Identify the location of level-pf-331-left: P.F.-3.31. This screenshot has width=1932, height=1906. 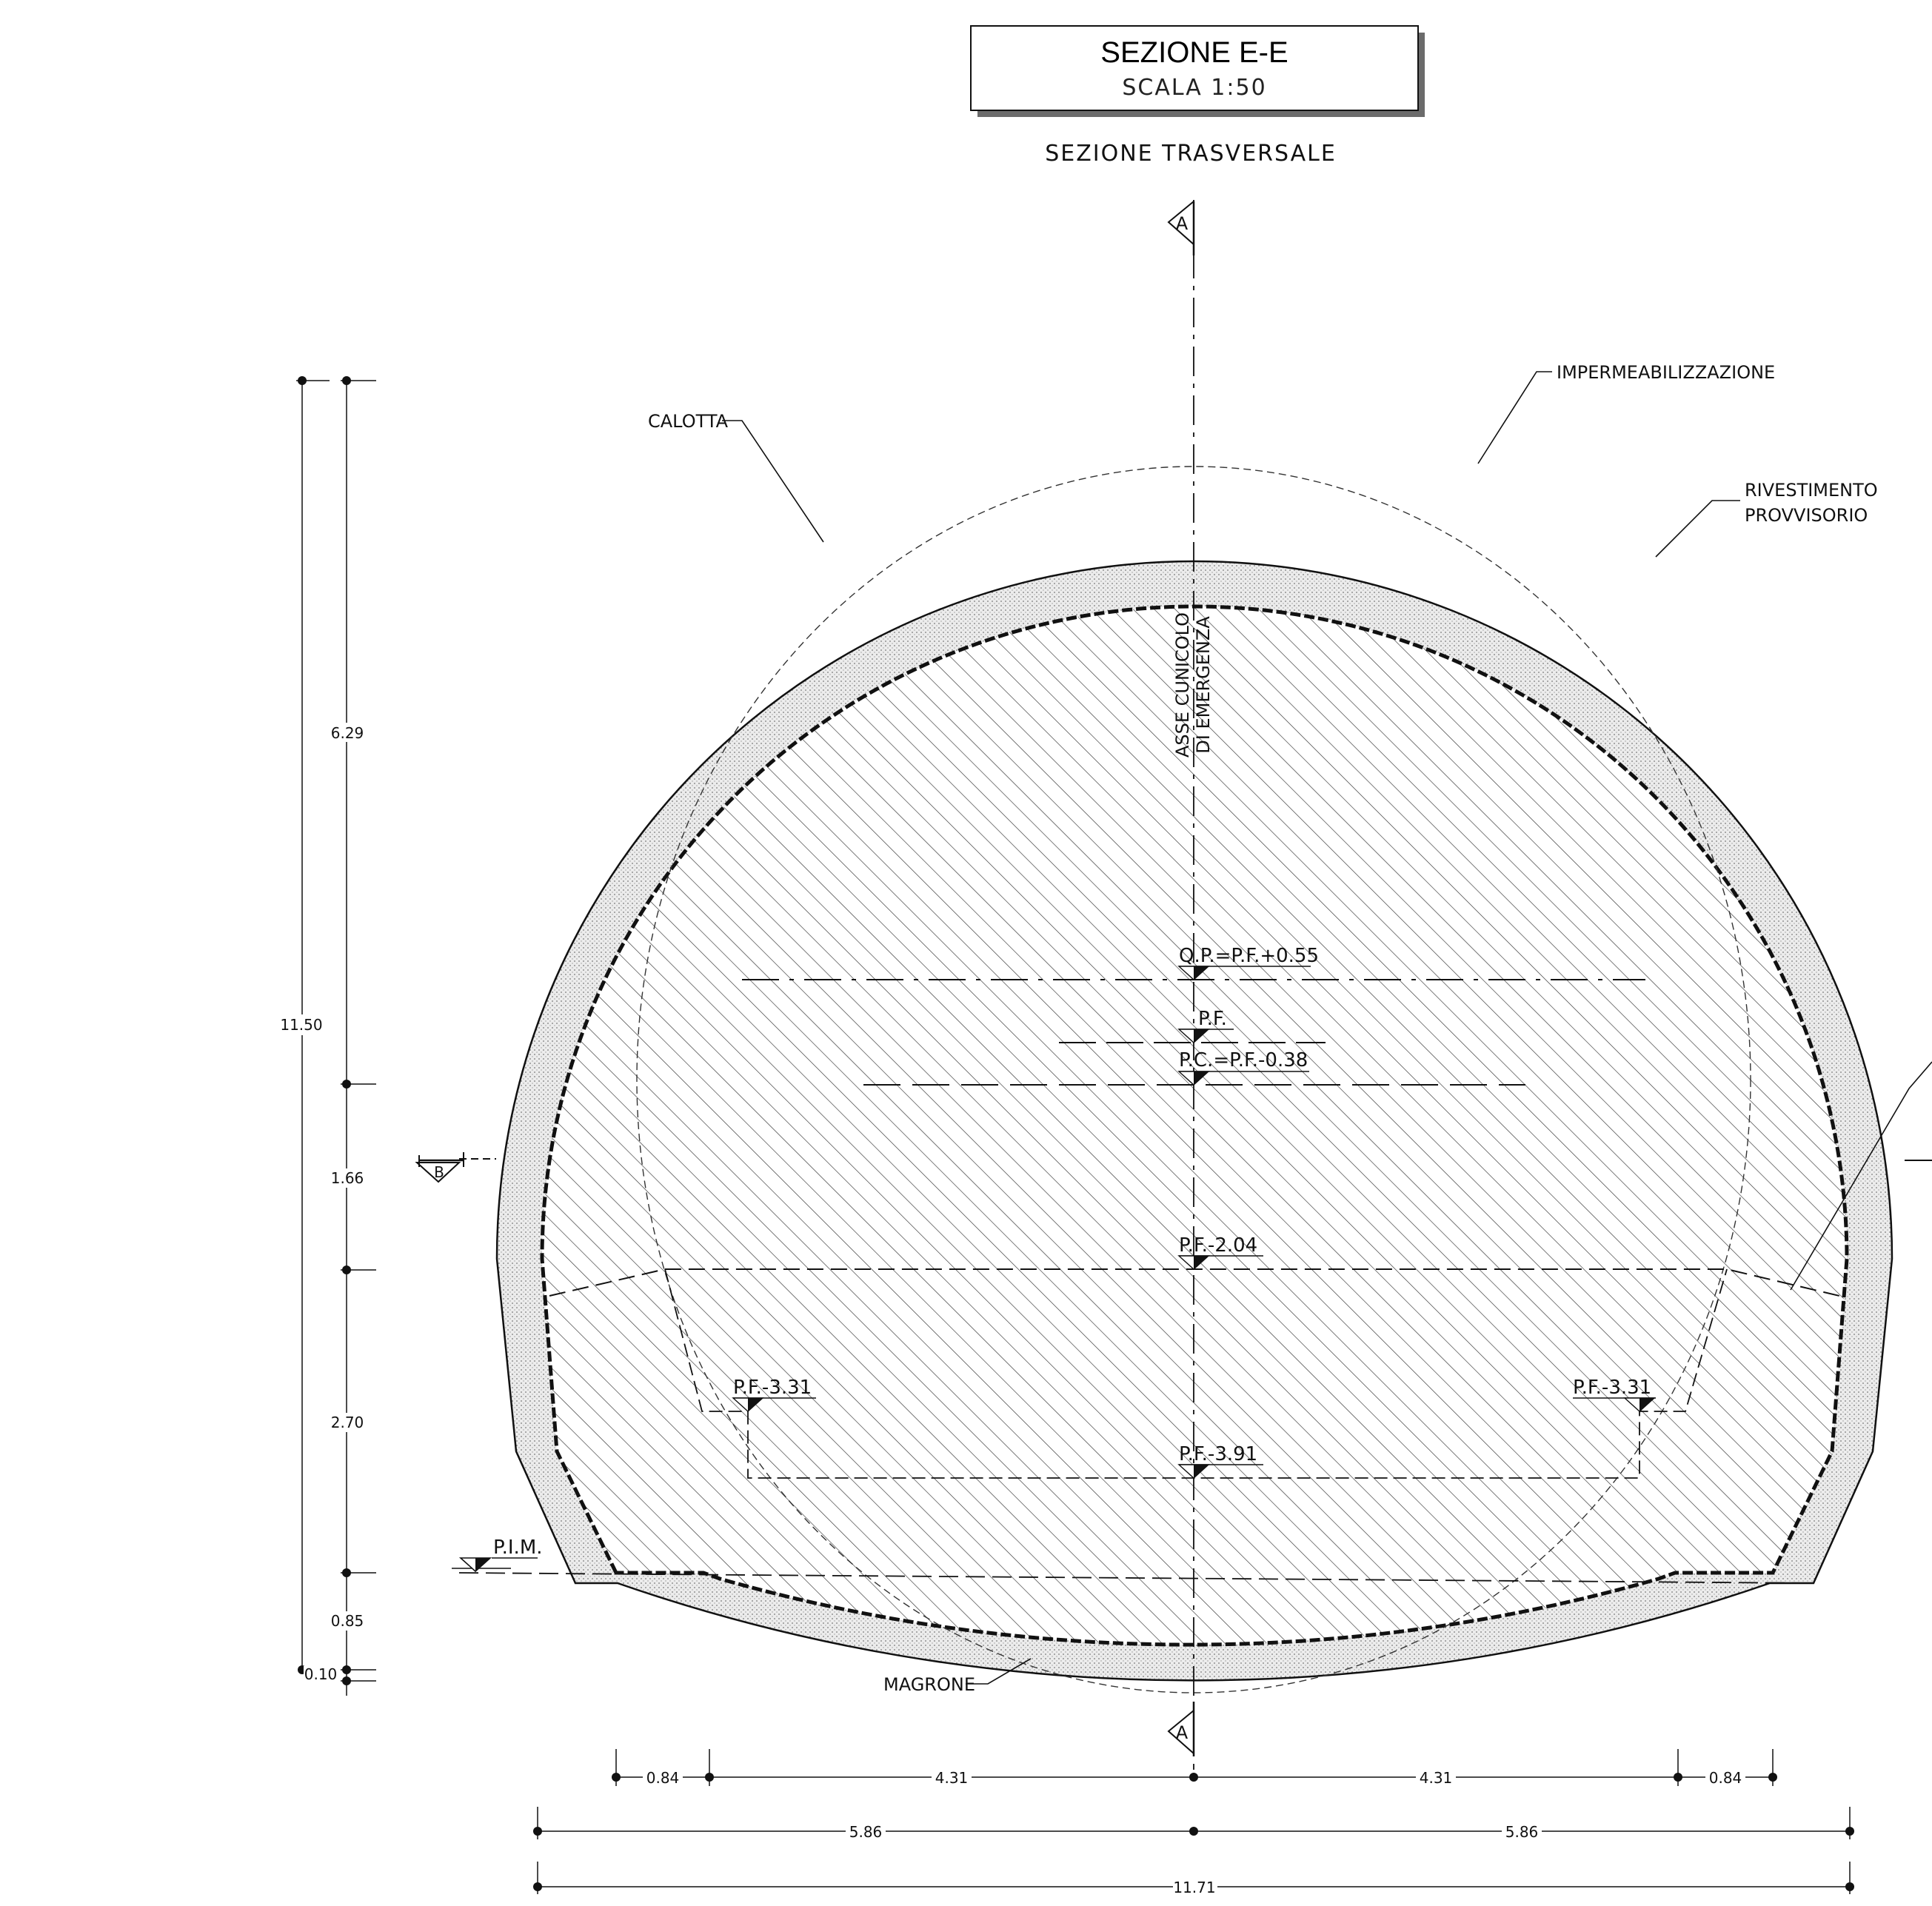
(774, 1394).